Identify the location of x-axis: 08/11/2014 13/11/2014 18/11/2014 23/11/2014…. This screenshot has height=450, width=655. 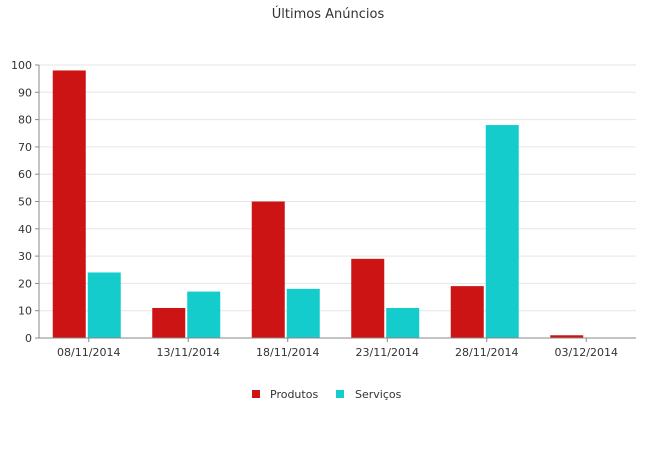
(337, 348).